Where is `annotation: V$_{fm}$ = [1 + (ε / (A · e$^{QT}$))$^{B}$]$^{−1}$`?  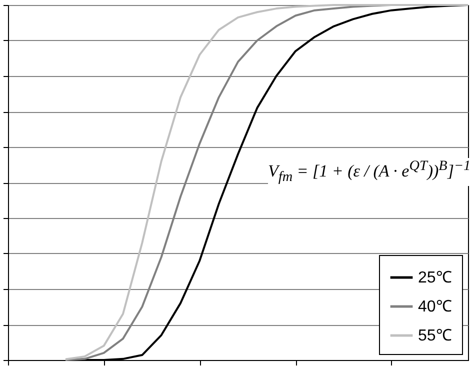
annotation: V$_{fm}$ = [1 + (ε / (A · e$^{QT}$))$^{B}$]$^{−1}$ is located at coordinates (369, 172).